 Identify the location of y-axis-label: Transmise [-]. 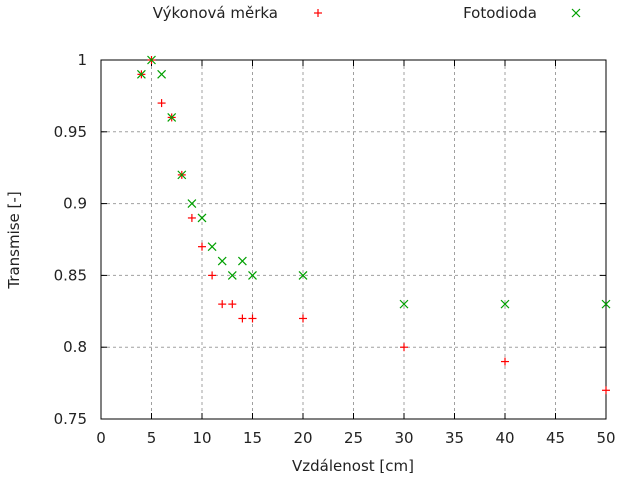
(14, 240).